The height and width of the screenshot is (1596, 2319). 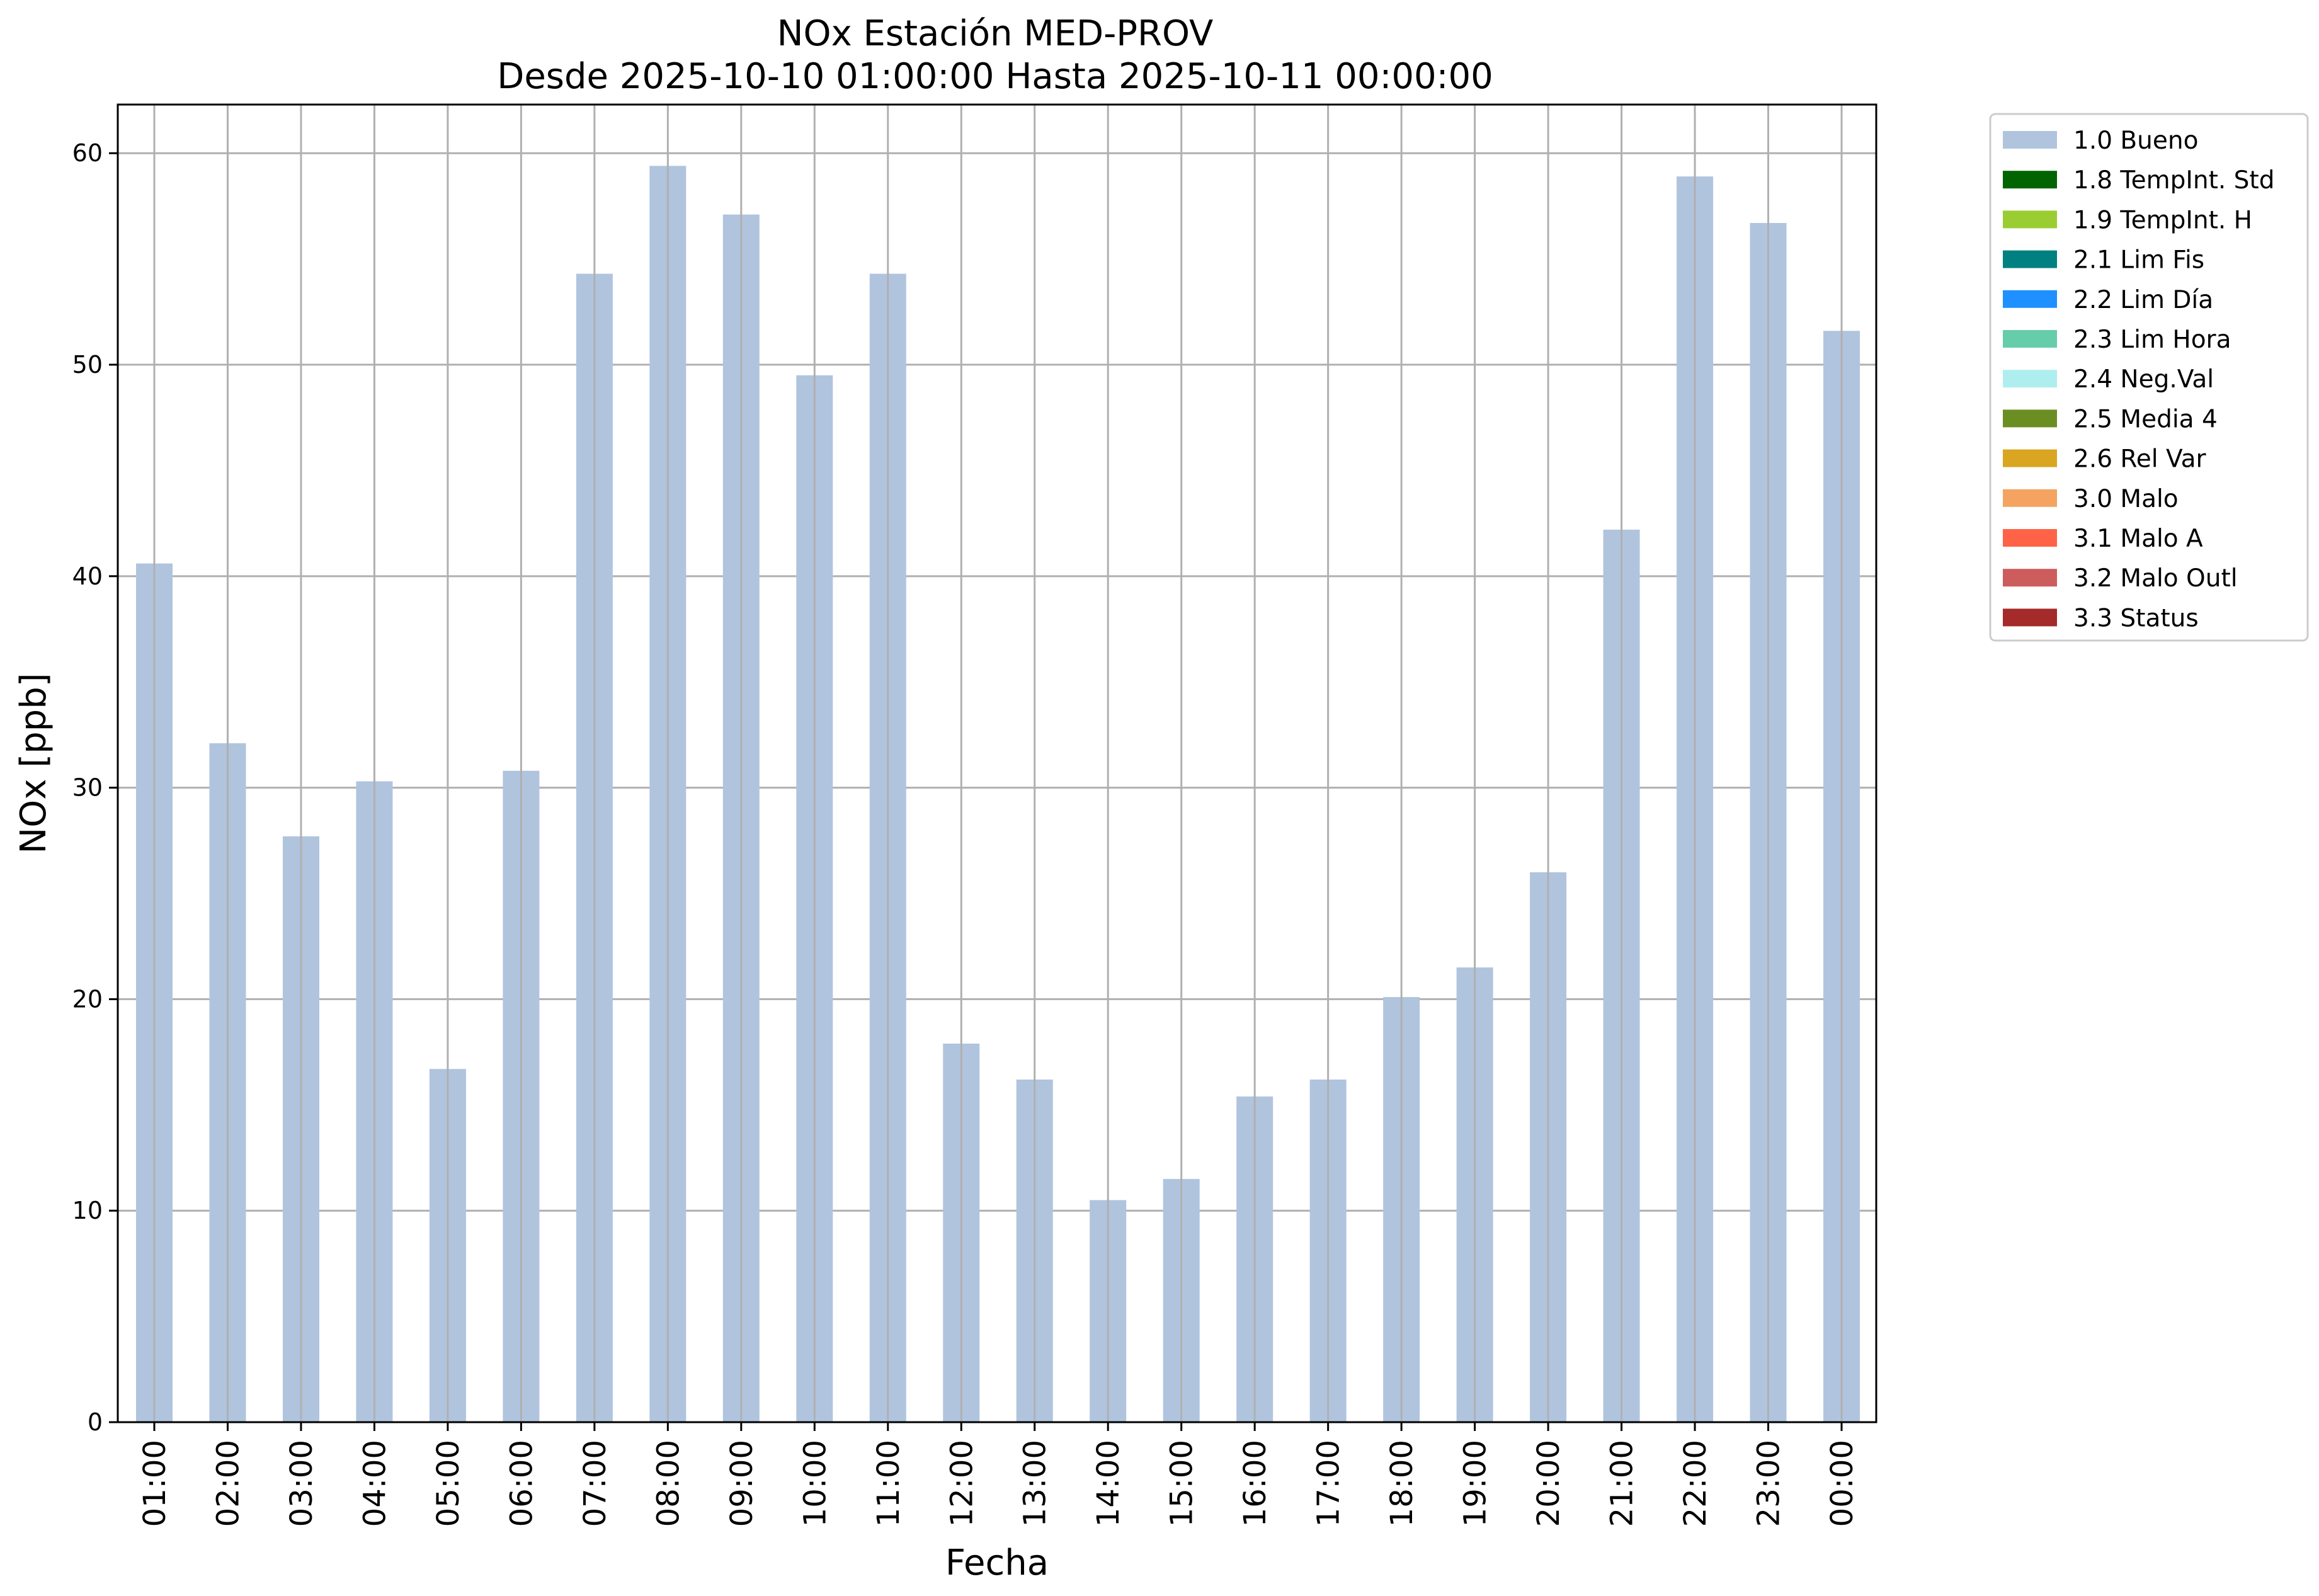 What do you see at coordinates (1622, 1483) in the screenshot?
I see `x-tick-label: 21:00` at bounding box center [1622, 1483].